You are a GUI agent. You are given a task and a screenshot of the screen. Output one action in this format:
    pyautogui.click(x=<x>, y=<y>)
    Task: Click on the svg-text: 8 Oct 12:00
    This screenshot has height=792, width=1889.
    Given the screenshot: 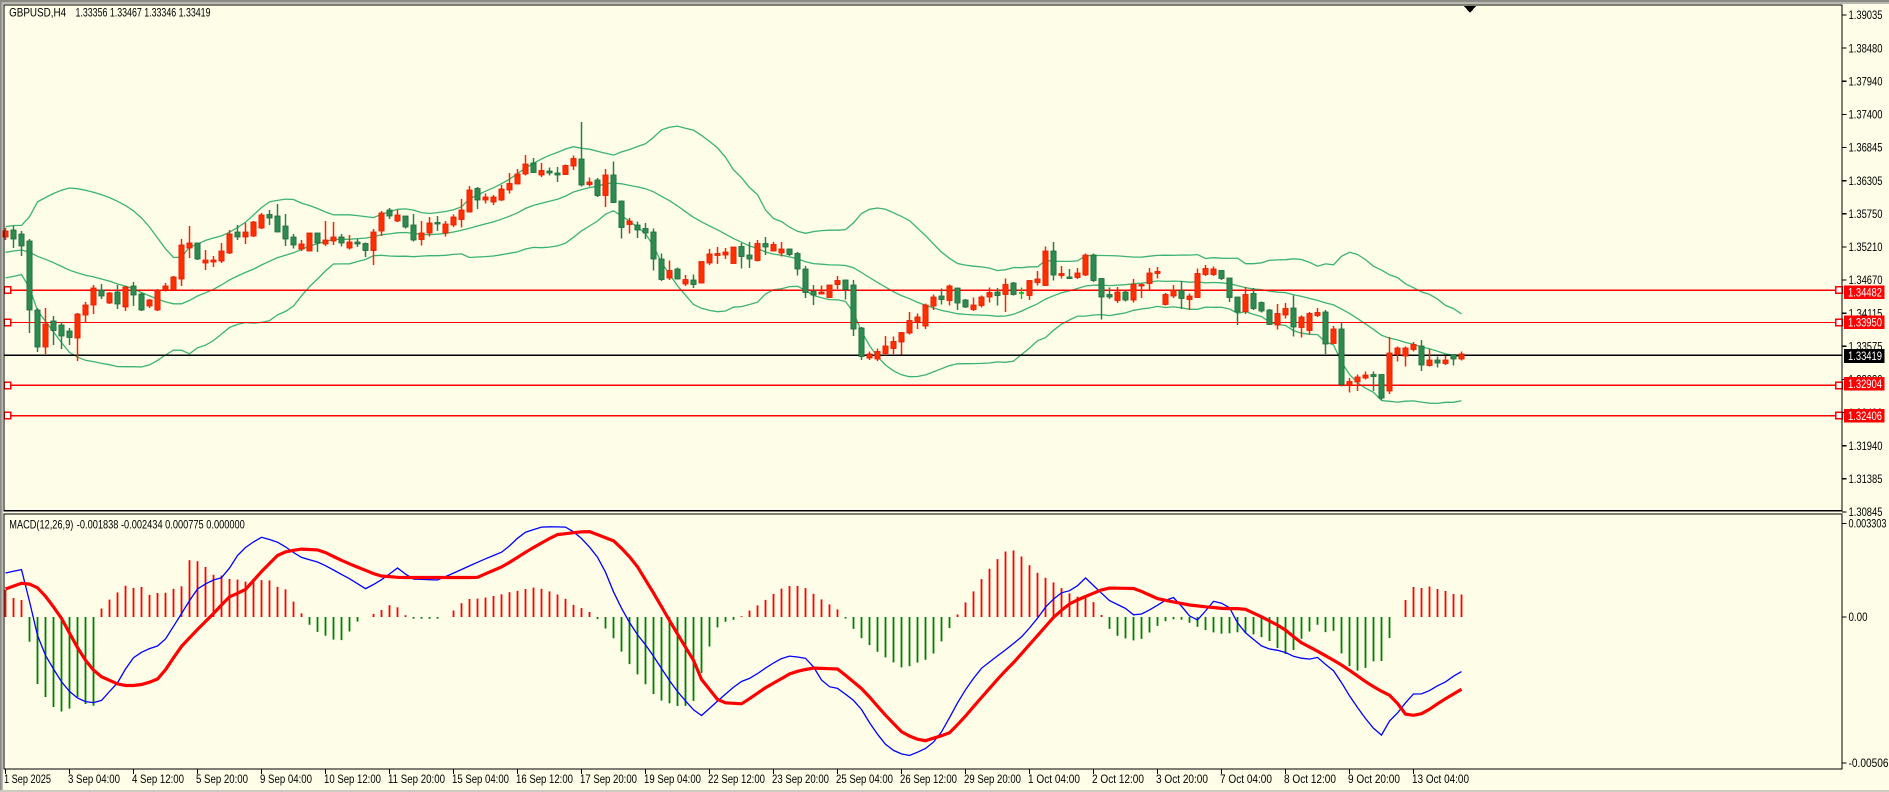 What is the action you would take?
    pyautogui.click(x=1310, y=780)
    